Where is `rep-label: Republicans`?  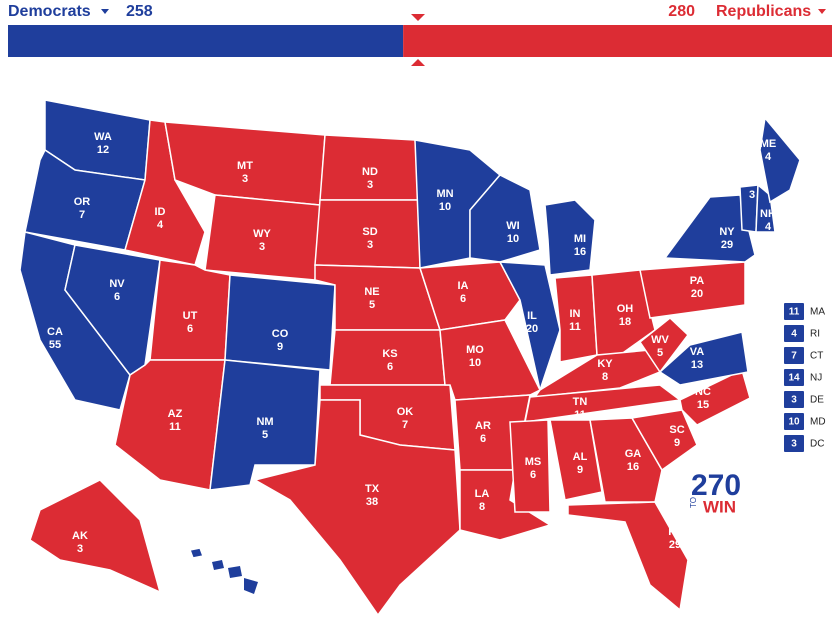
rep-label: Republicans is located at coordinates (763, 11).